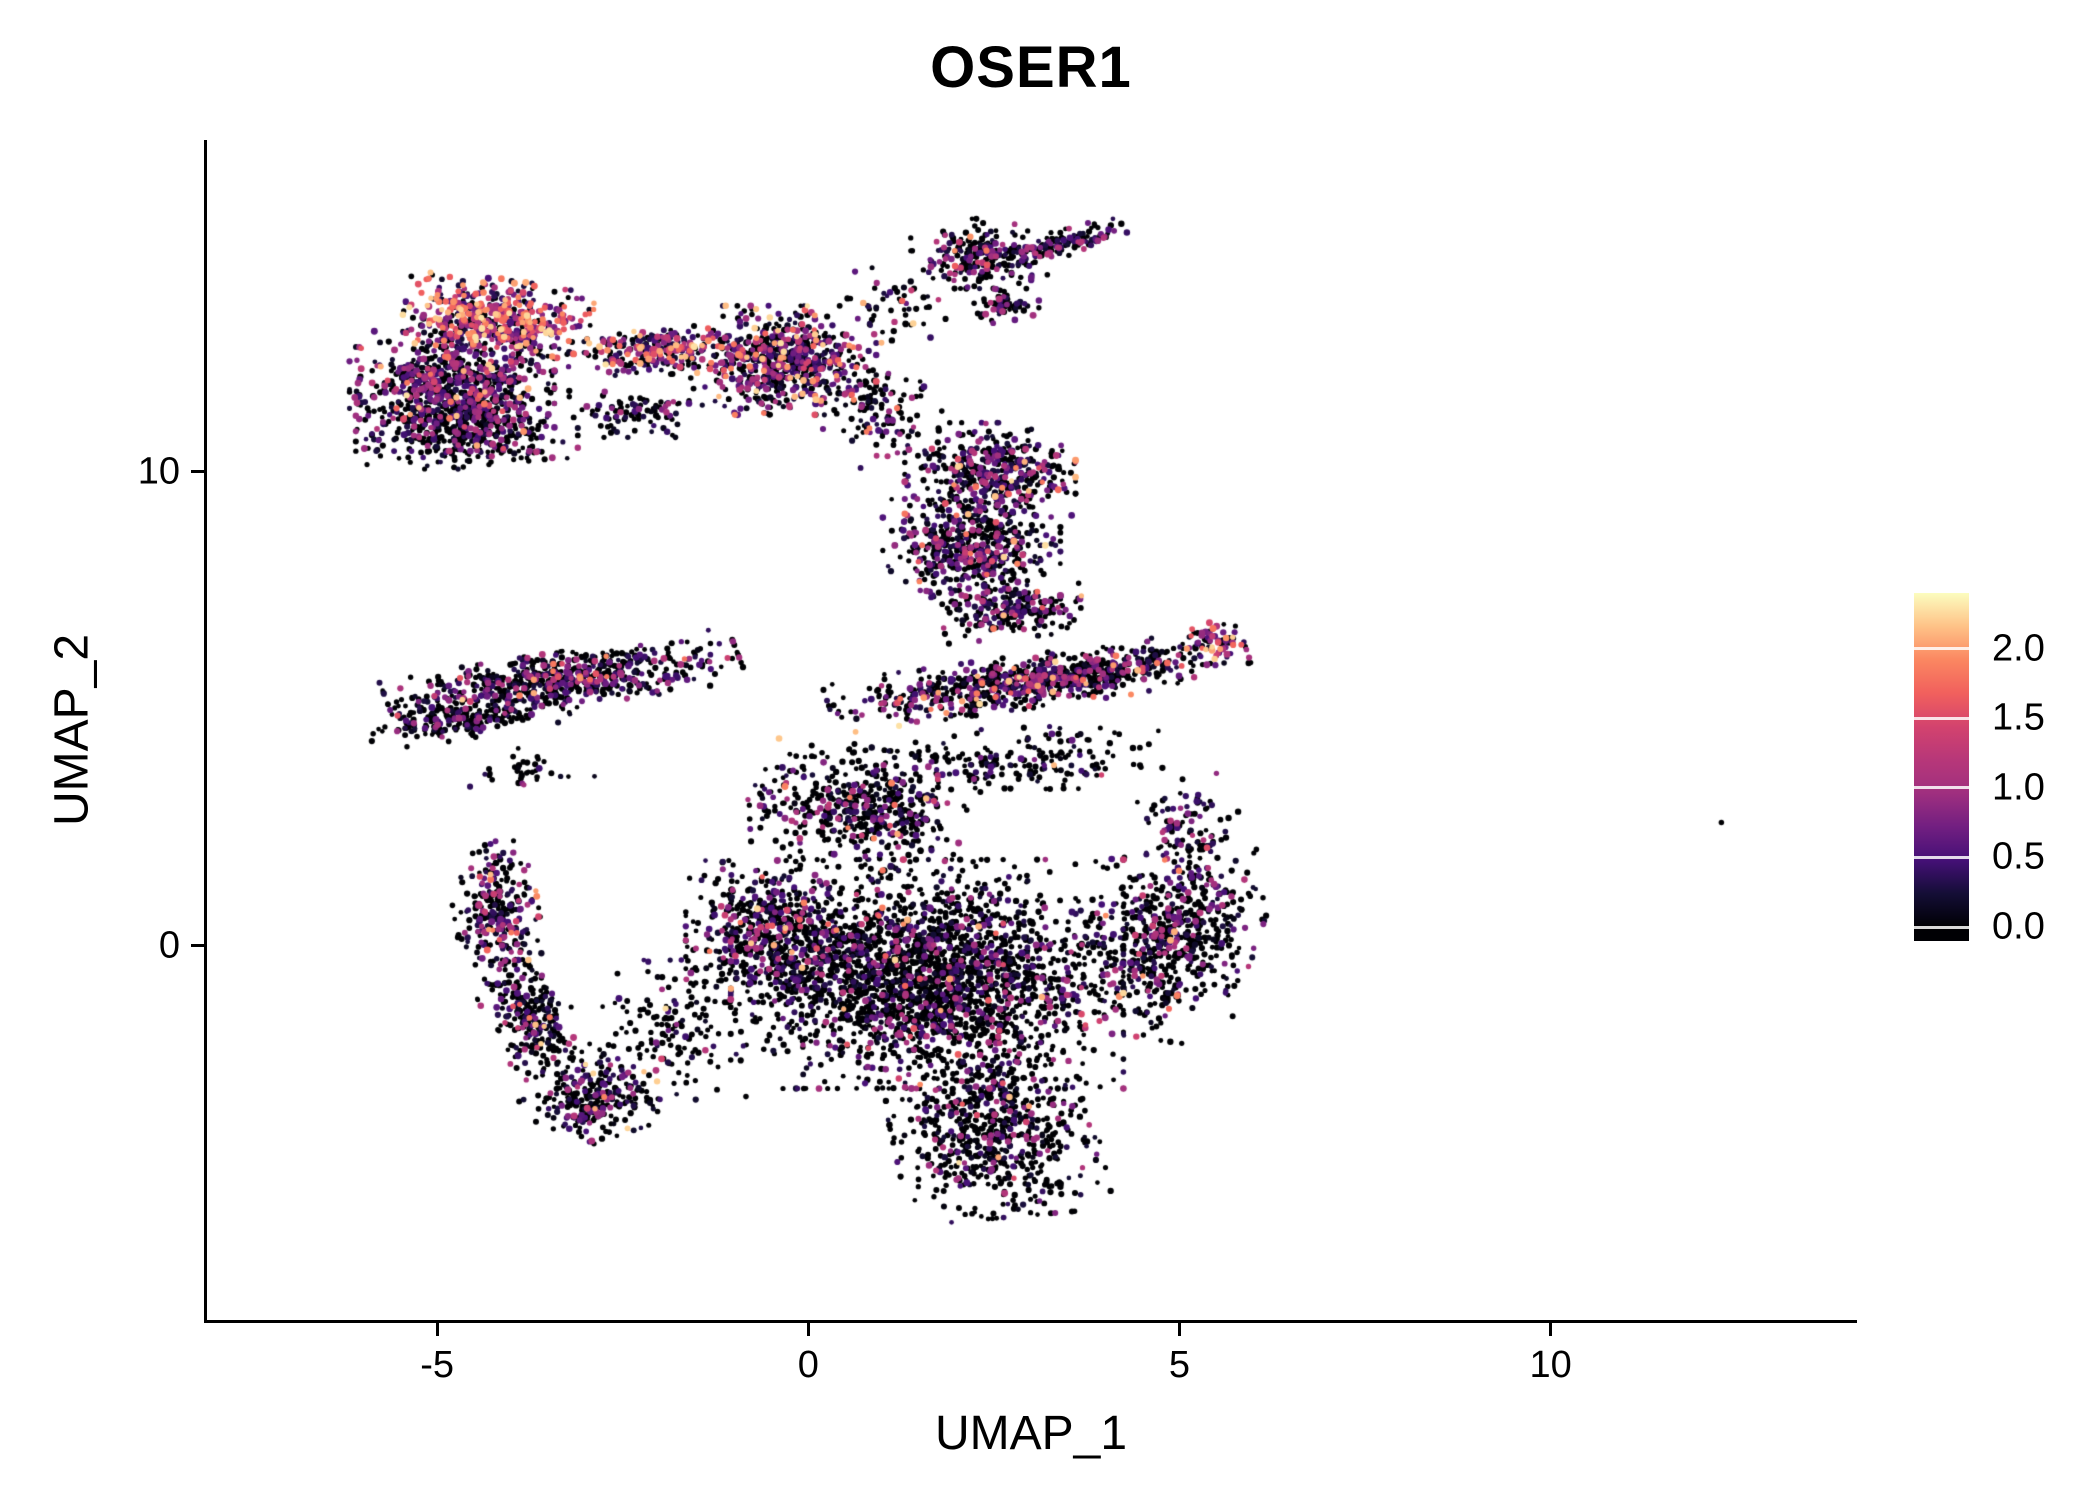 This screenshot has height=1500, width=2100. I want to click on y-axis-title: UMAP_2, so click(72, 730).